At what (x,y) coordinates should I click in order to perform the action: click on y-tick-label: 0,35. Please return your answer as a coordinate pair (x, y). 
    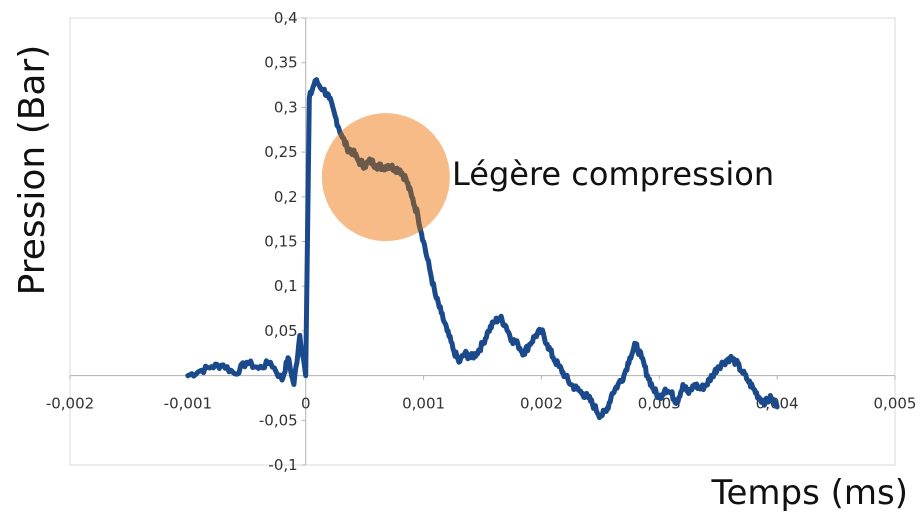
    Looking at the image, I should click on (280, 63).